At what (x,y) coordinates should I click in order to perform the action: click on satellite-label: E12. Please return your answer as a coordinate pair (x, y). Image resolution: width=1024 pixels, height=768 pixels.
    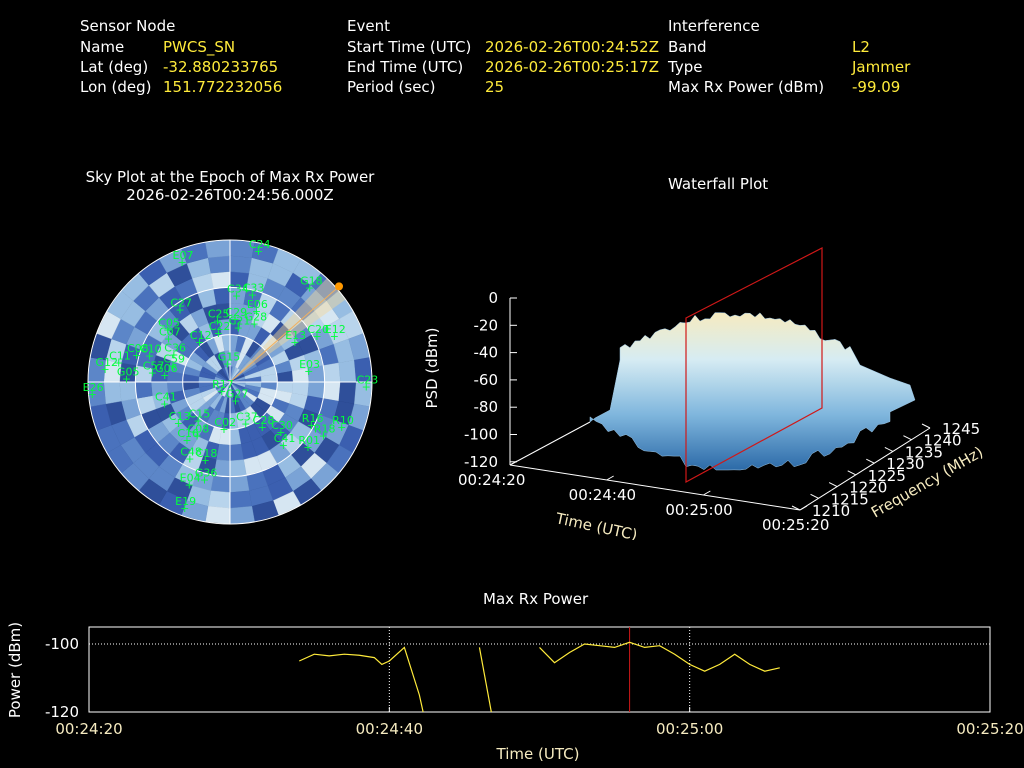
    Looking at the image, I should click on (335, 329).